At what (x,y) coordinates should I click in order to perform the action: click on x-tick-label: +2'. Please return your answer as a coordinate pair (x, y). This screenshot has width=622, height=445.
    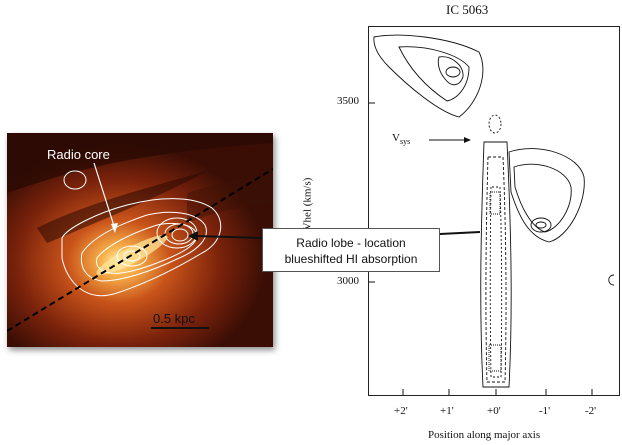
    Looking at the image, I should click on (401, 411).